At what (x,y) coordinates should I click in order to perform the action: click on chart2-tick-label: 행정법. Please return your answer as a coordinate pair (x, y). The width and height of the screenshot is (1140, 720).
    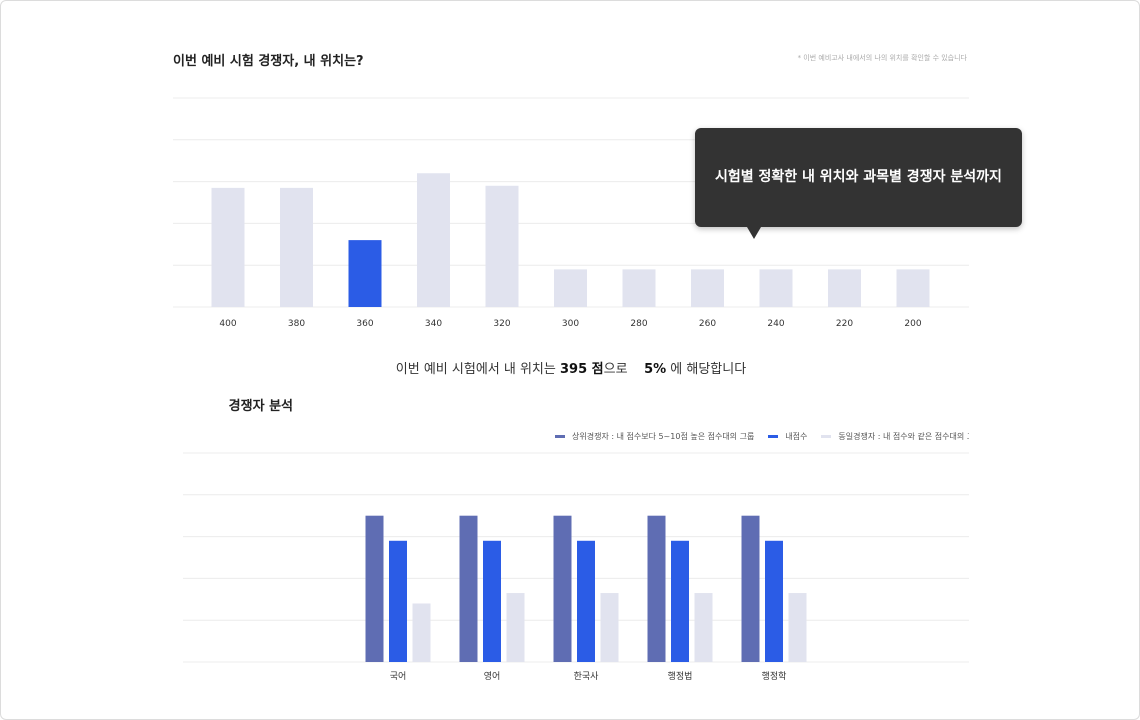
    Looking at the image, I should click on (680, 676).